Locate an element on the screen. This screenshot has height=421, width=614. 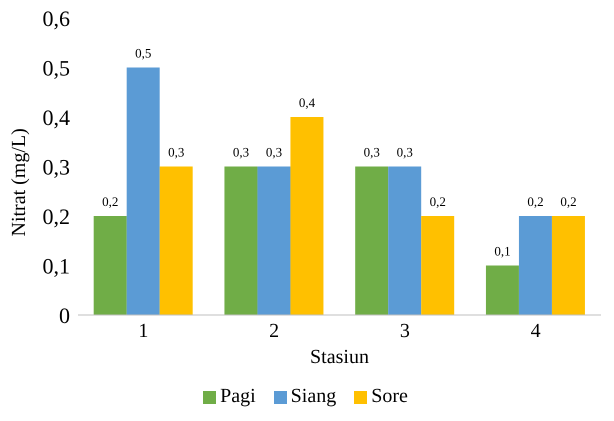
x-axis-title: Stasiun is located at coordinates (339, 357).